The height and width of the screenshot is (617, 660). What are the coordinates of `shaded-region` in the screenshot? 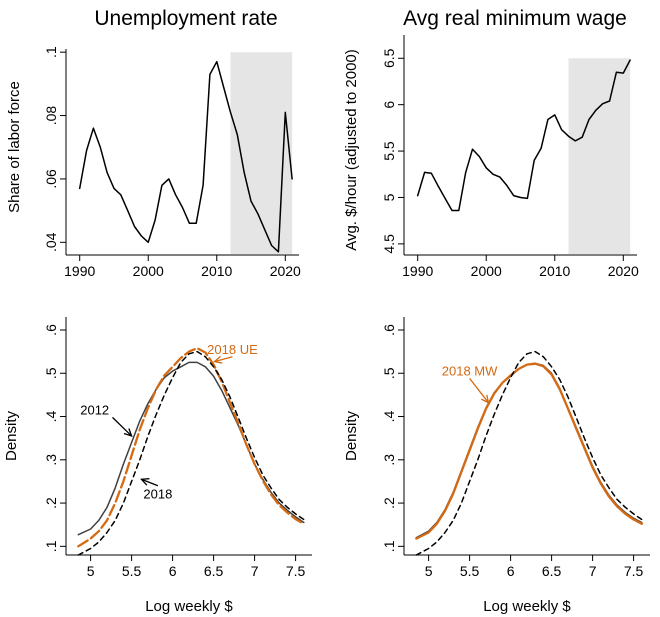 It's located at (599, 156).